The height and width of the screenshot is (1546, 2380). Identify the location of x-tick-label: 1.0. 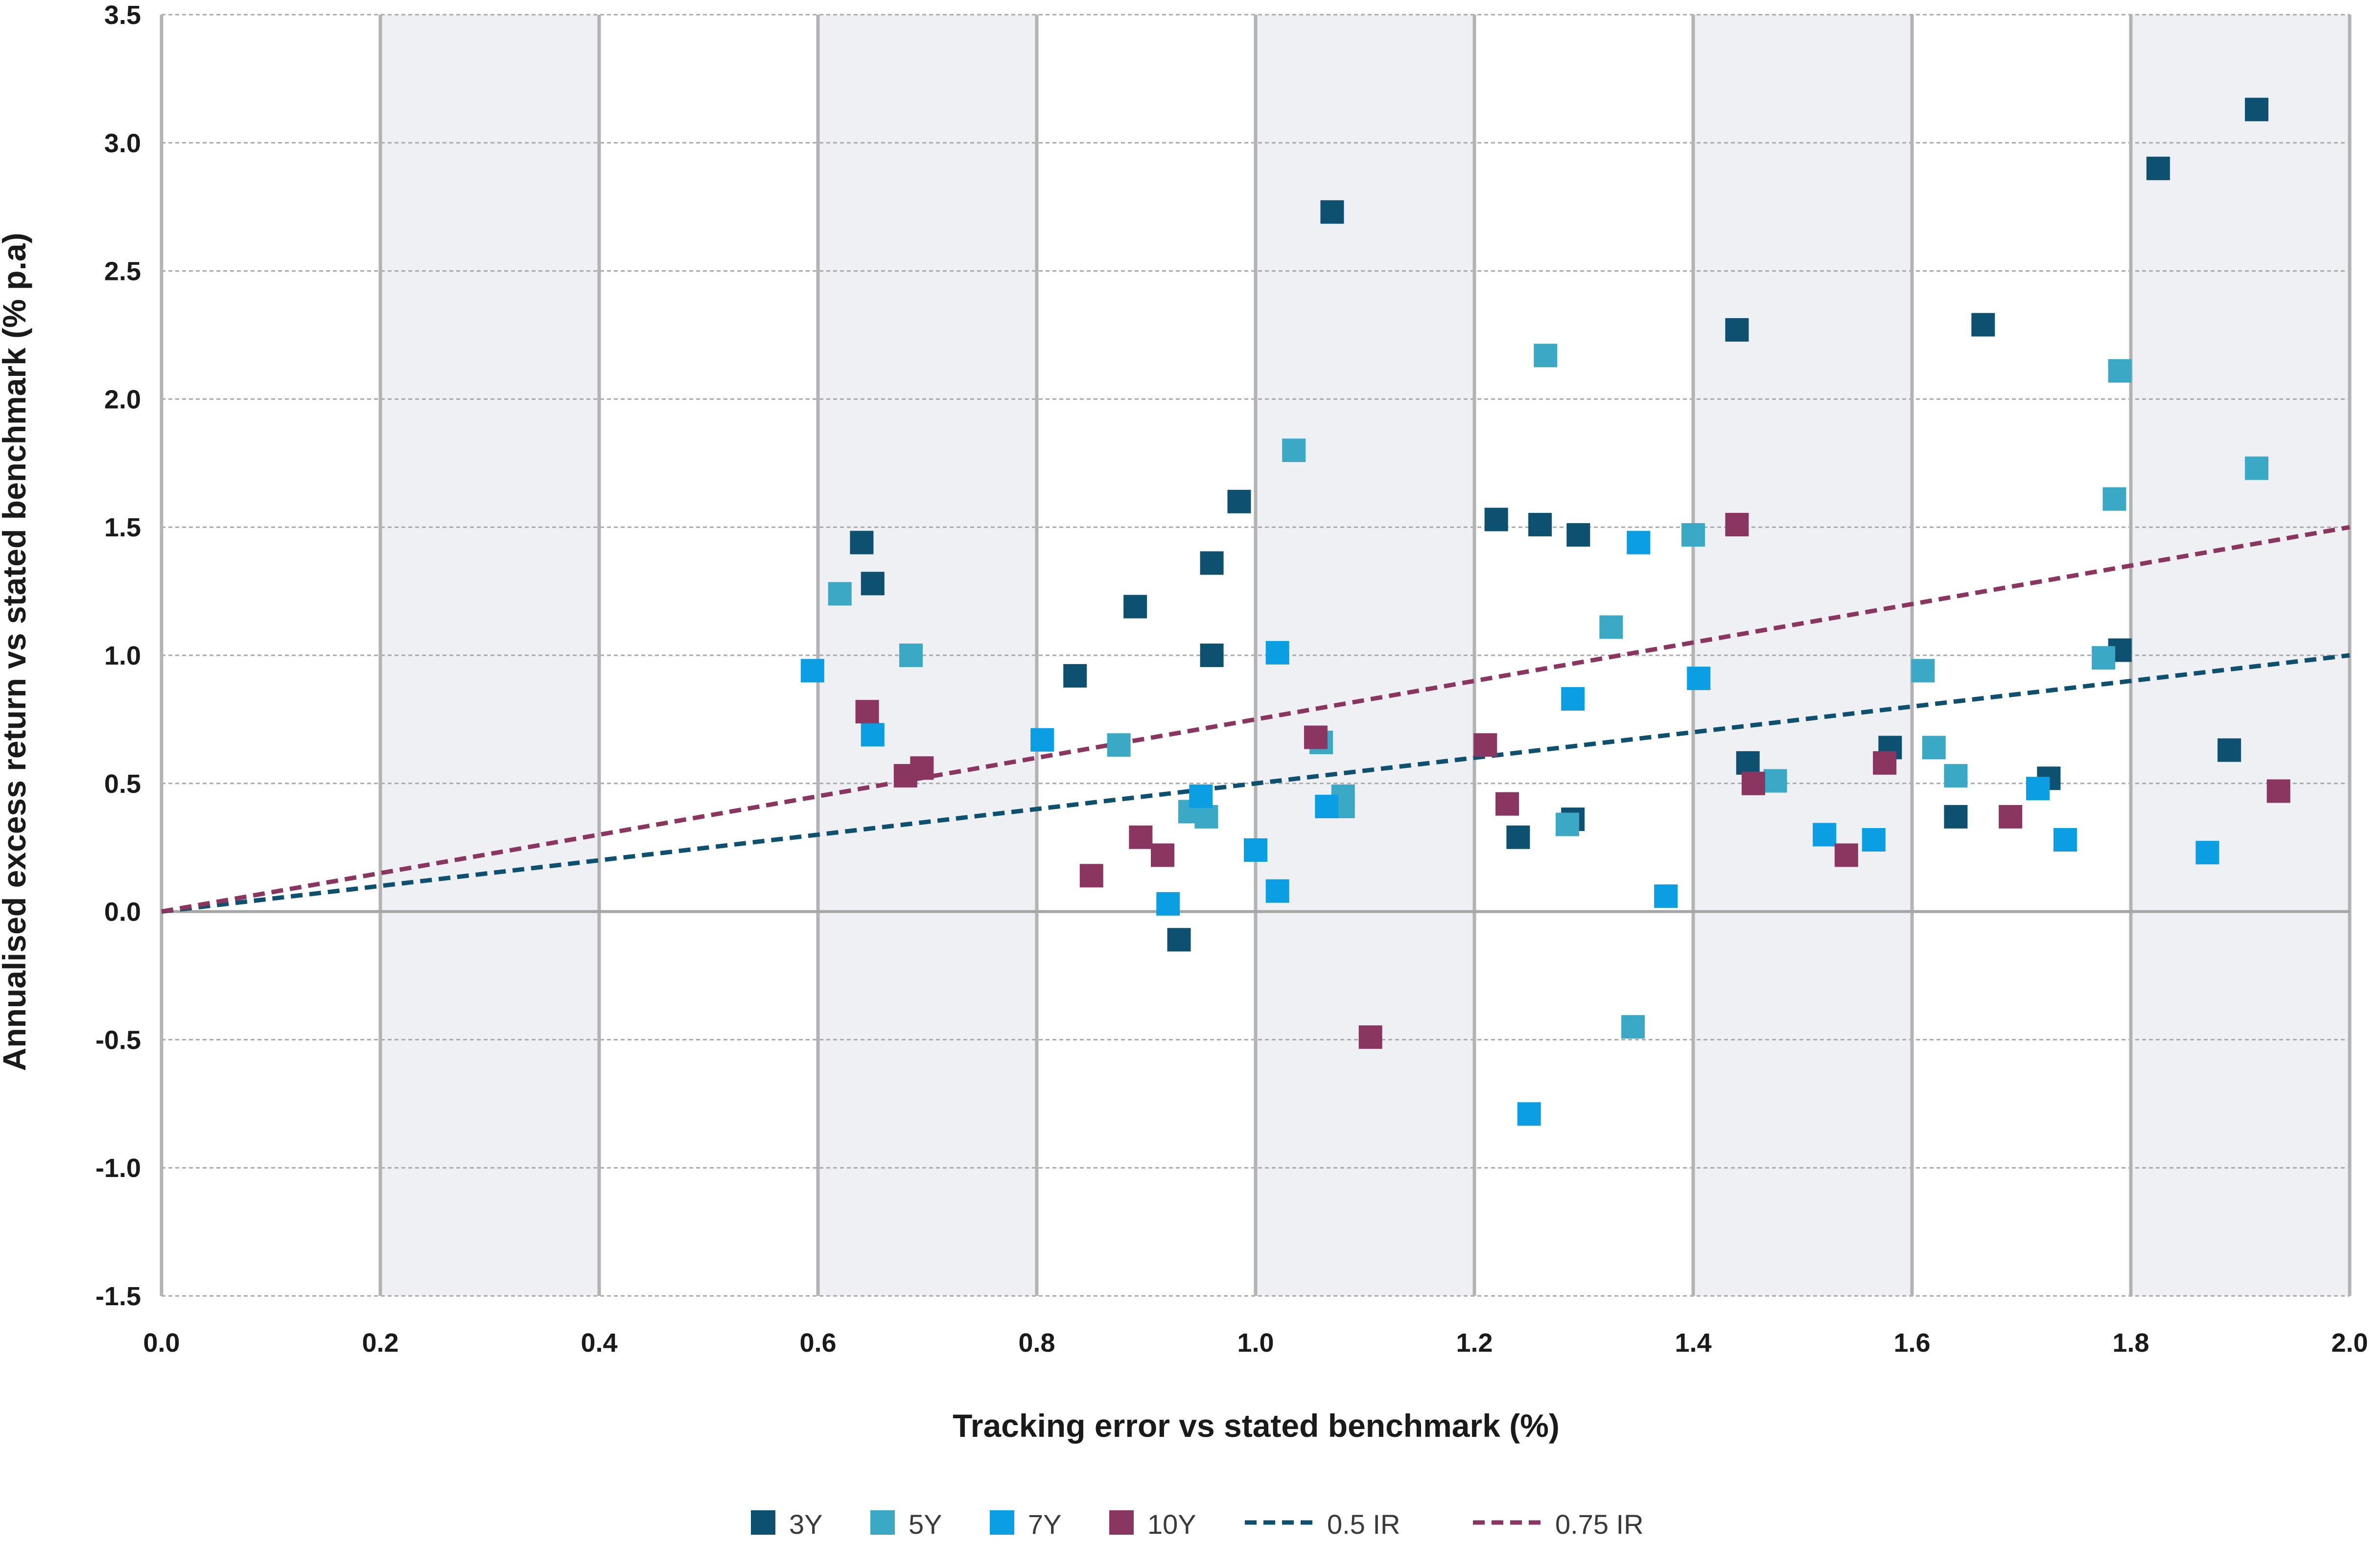
(1255, 1343).